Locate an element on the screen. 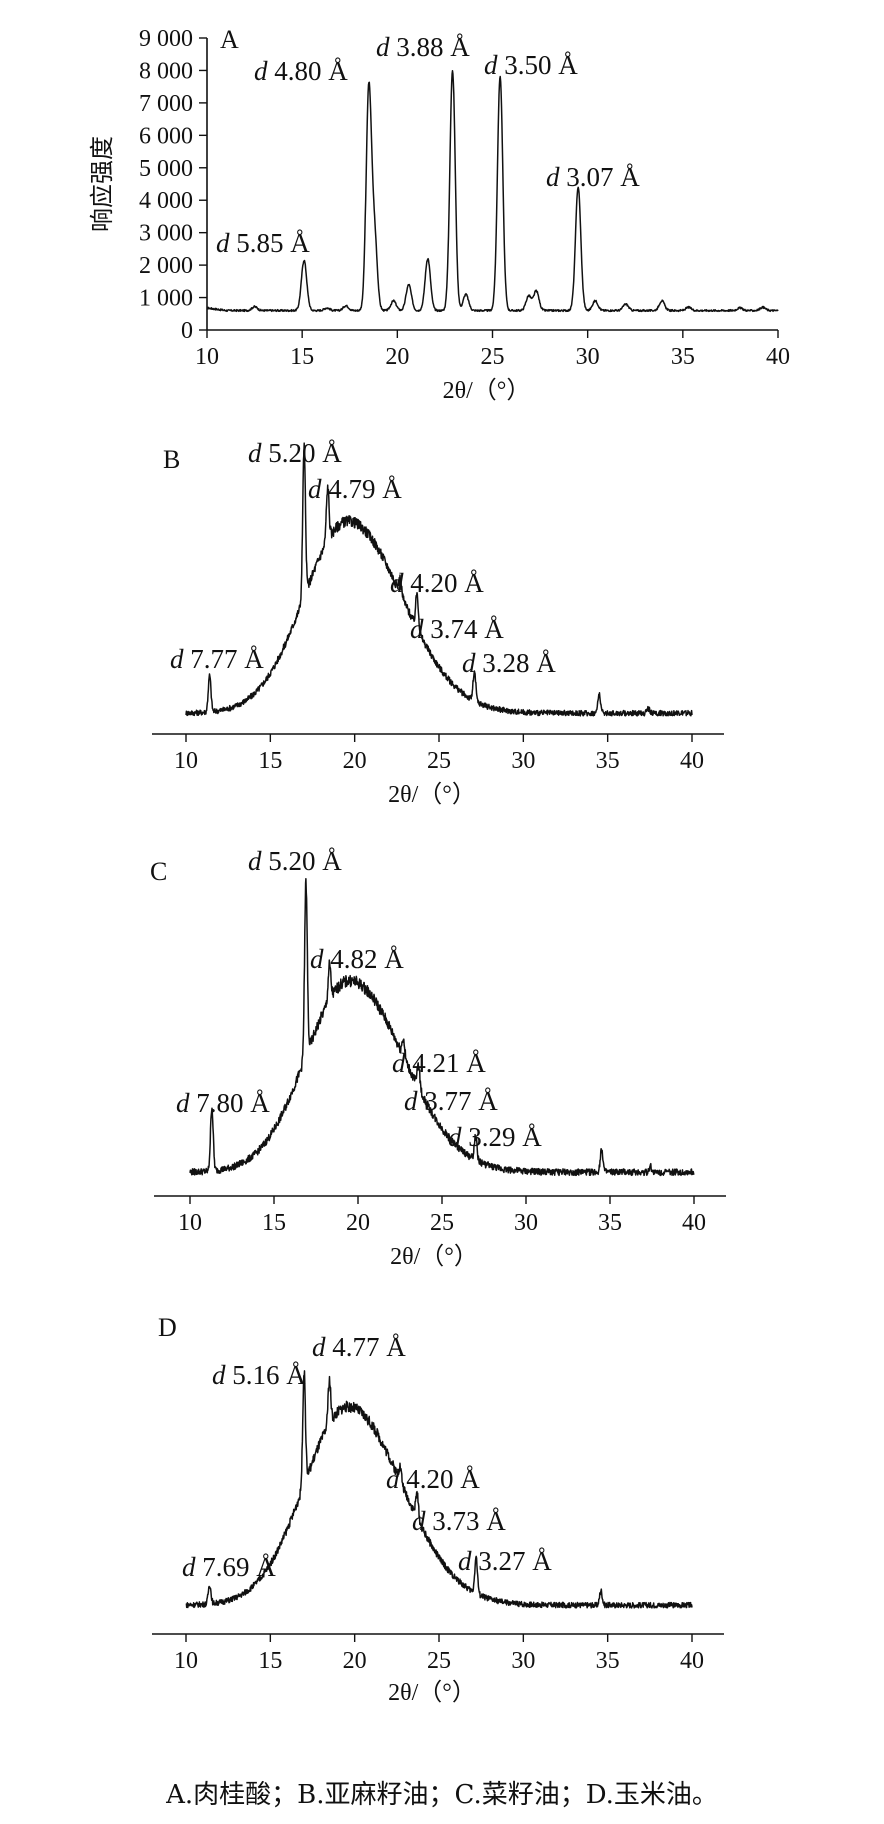  panel-label: C is located at coordinates (158, 871).